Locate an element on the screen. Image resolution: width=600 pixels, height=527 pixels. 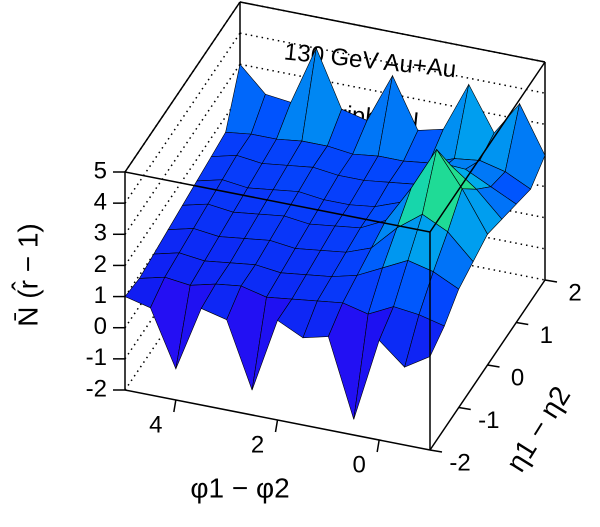
x-axis-label: φ1 − φ2 is located at coordinates (239, 487).